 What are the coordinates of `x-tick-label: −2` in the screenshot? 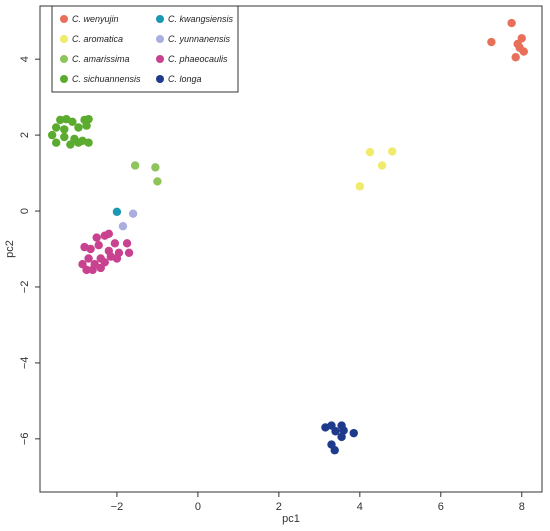 It's located at (117, 507).